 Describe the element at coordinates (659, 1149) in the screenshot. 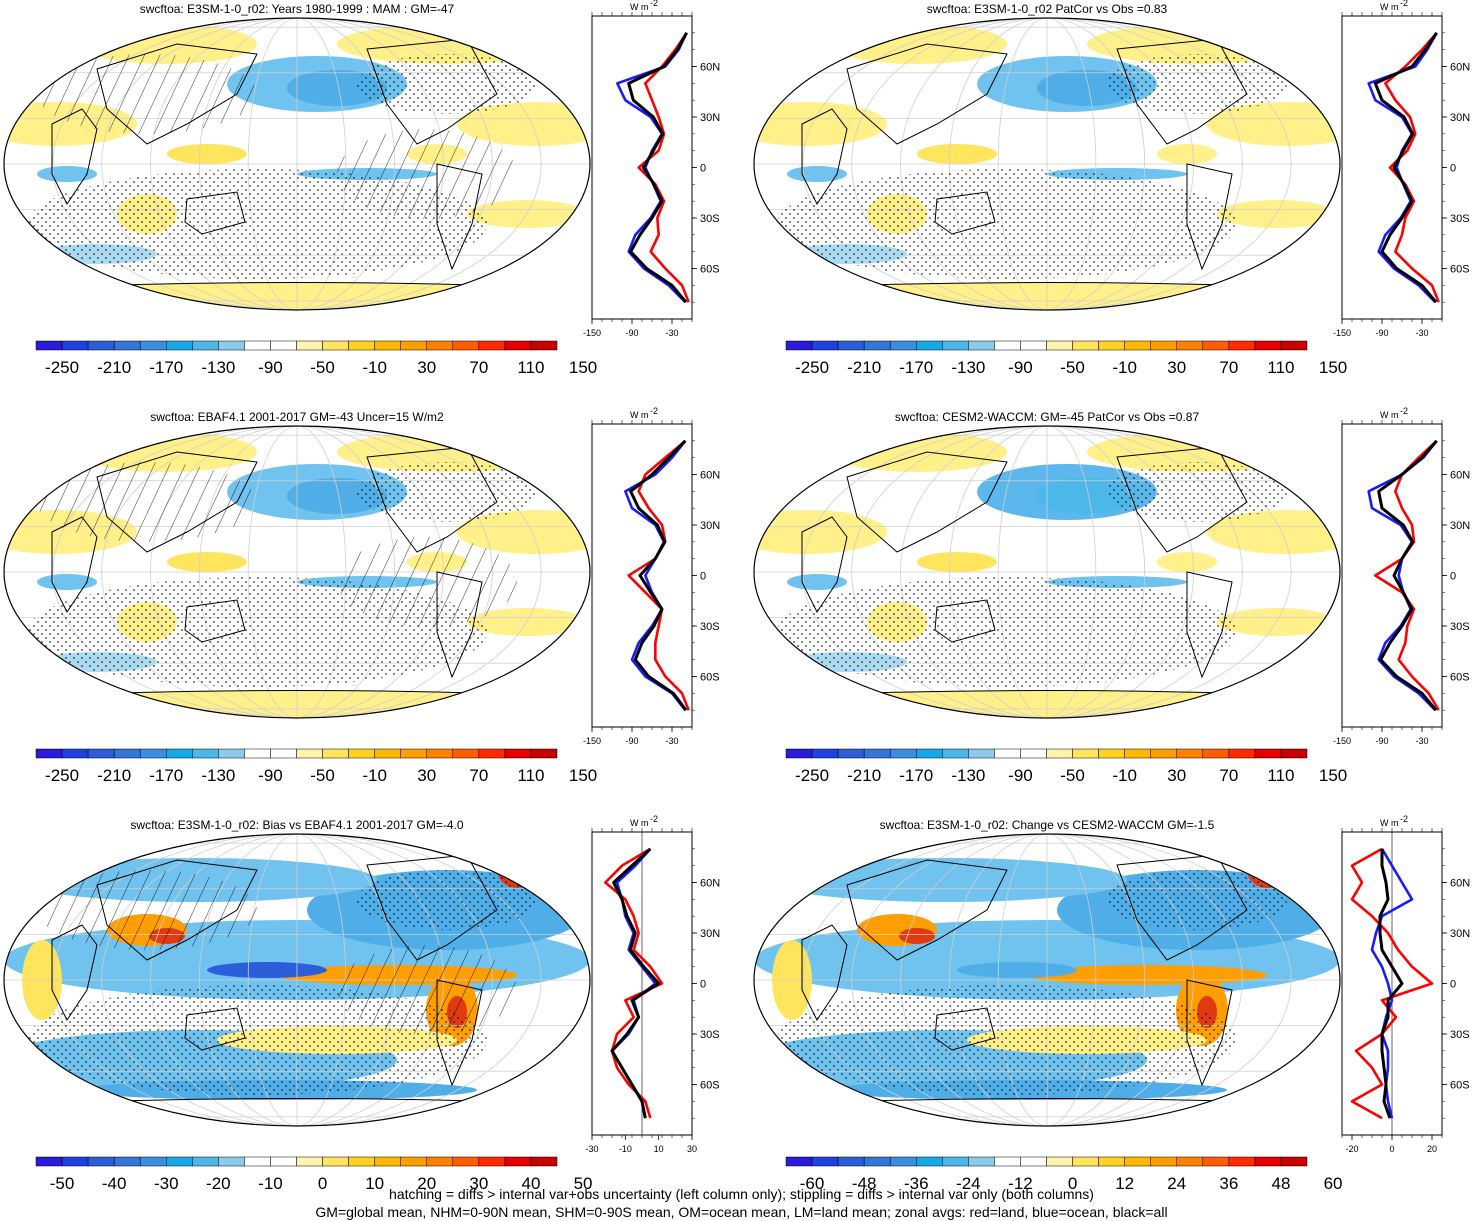

I see `zonal-tick-label: 10` at that location.